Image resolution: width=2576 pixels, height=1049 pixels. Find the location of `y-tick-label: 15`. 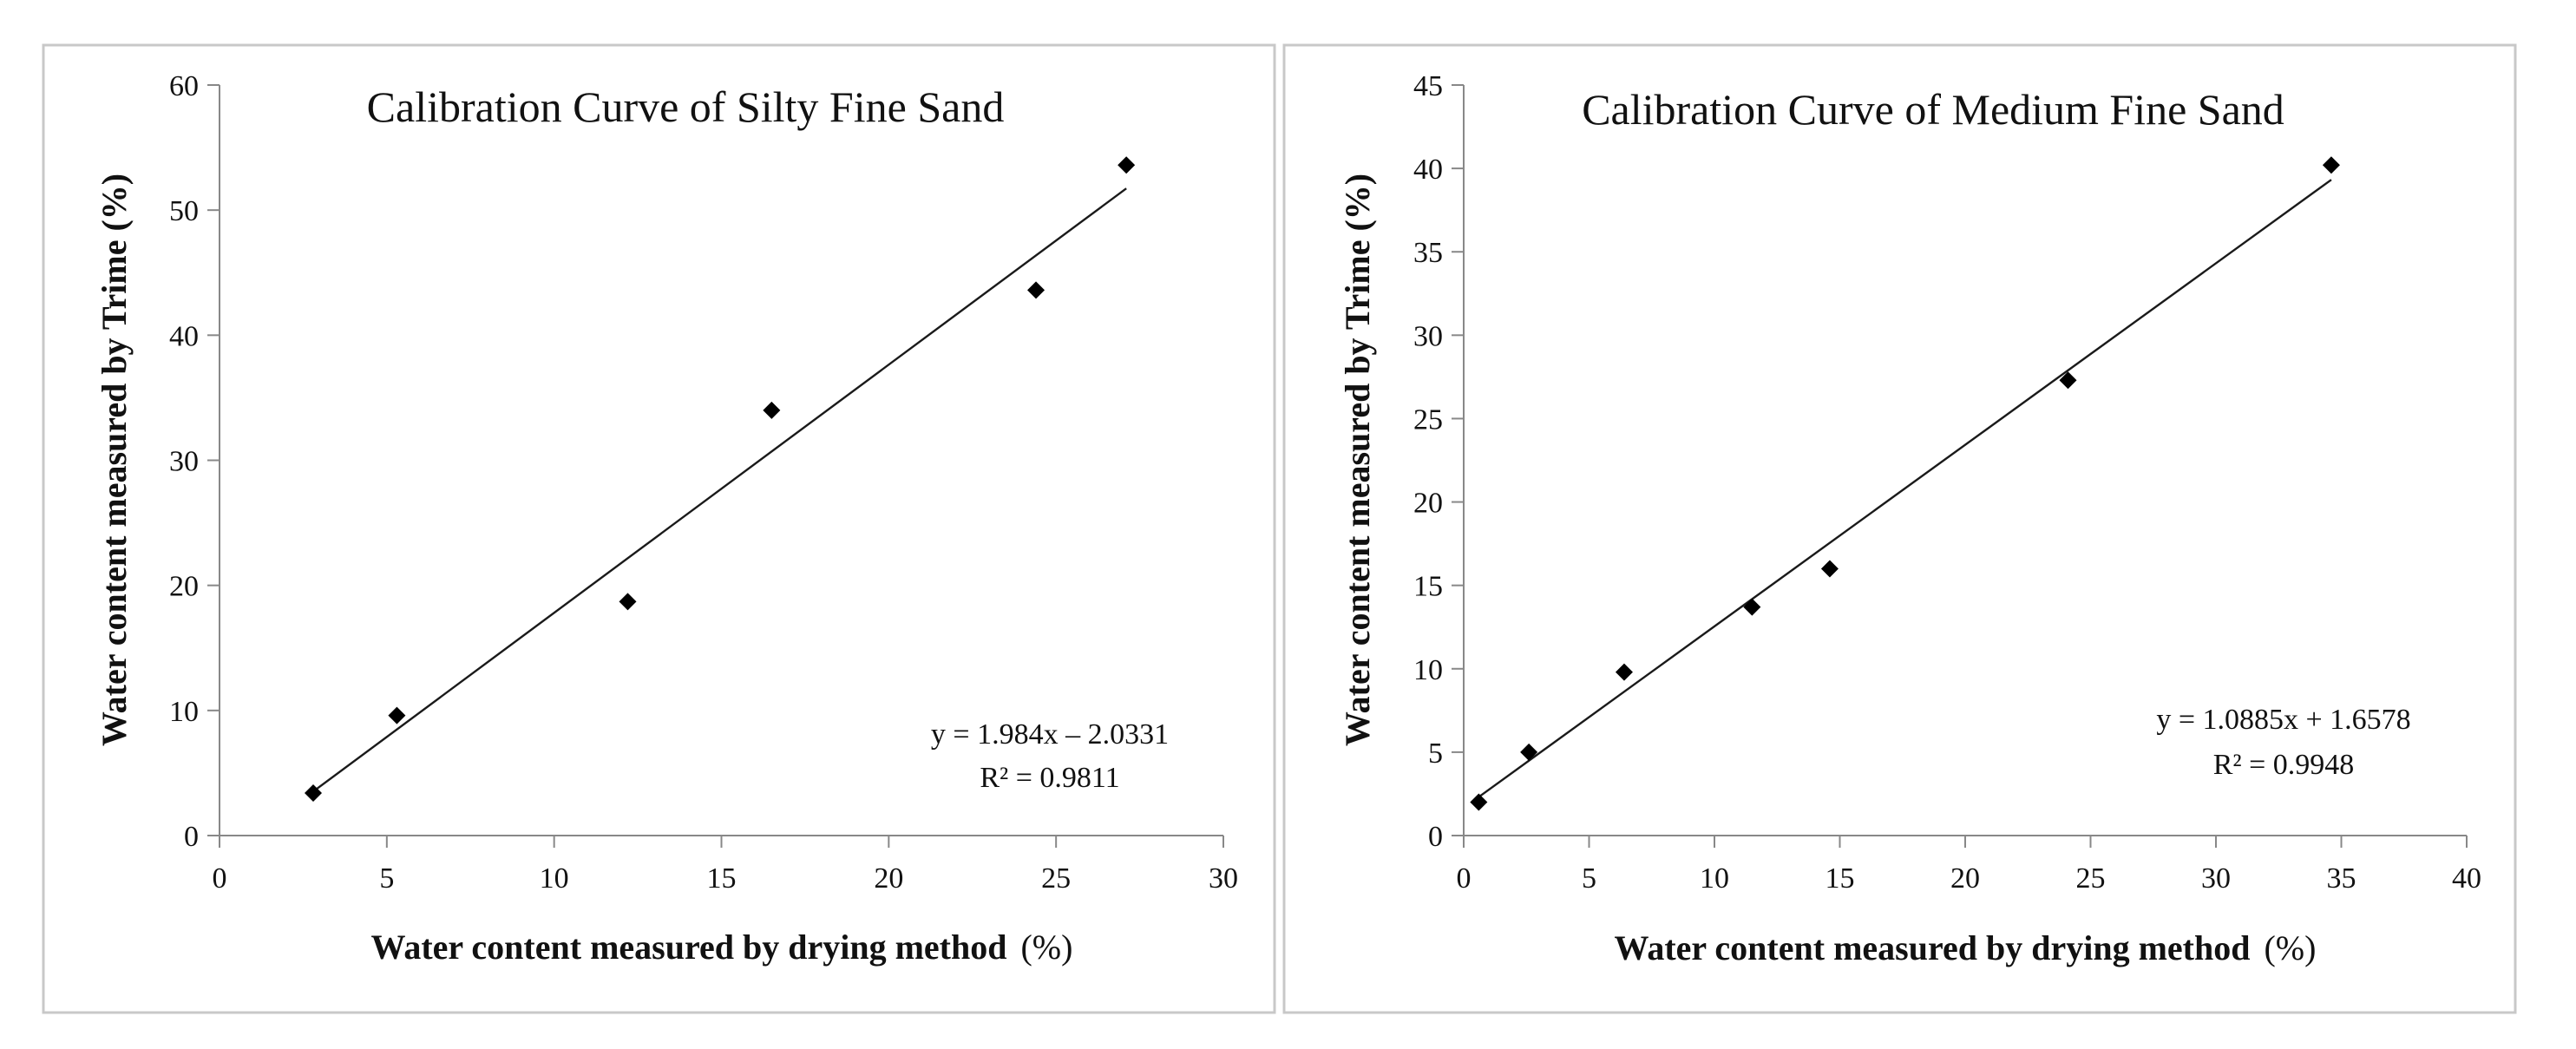

y-tick-label: 15 is located at coordinates (1428, 587).